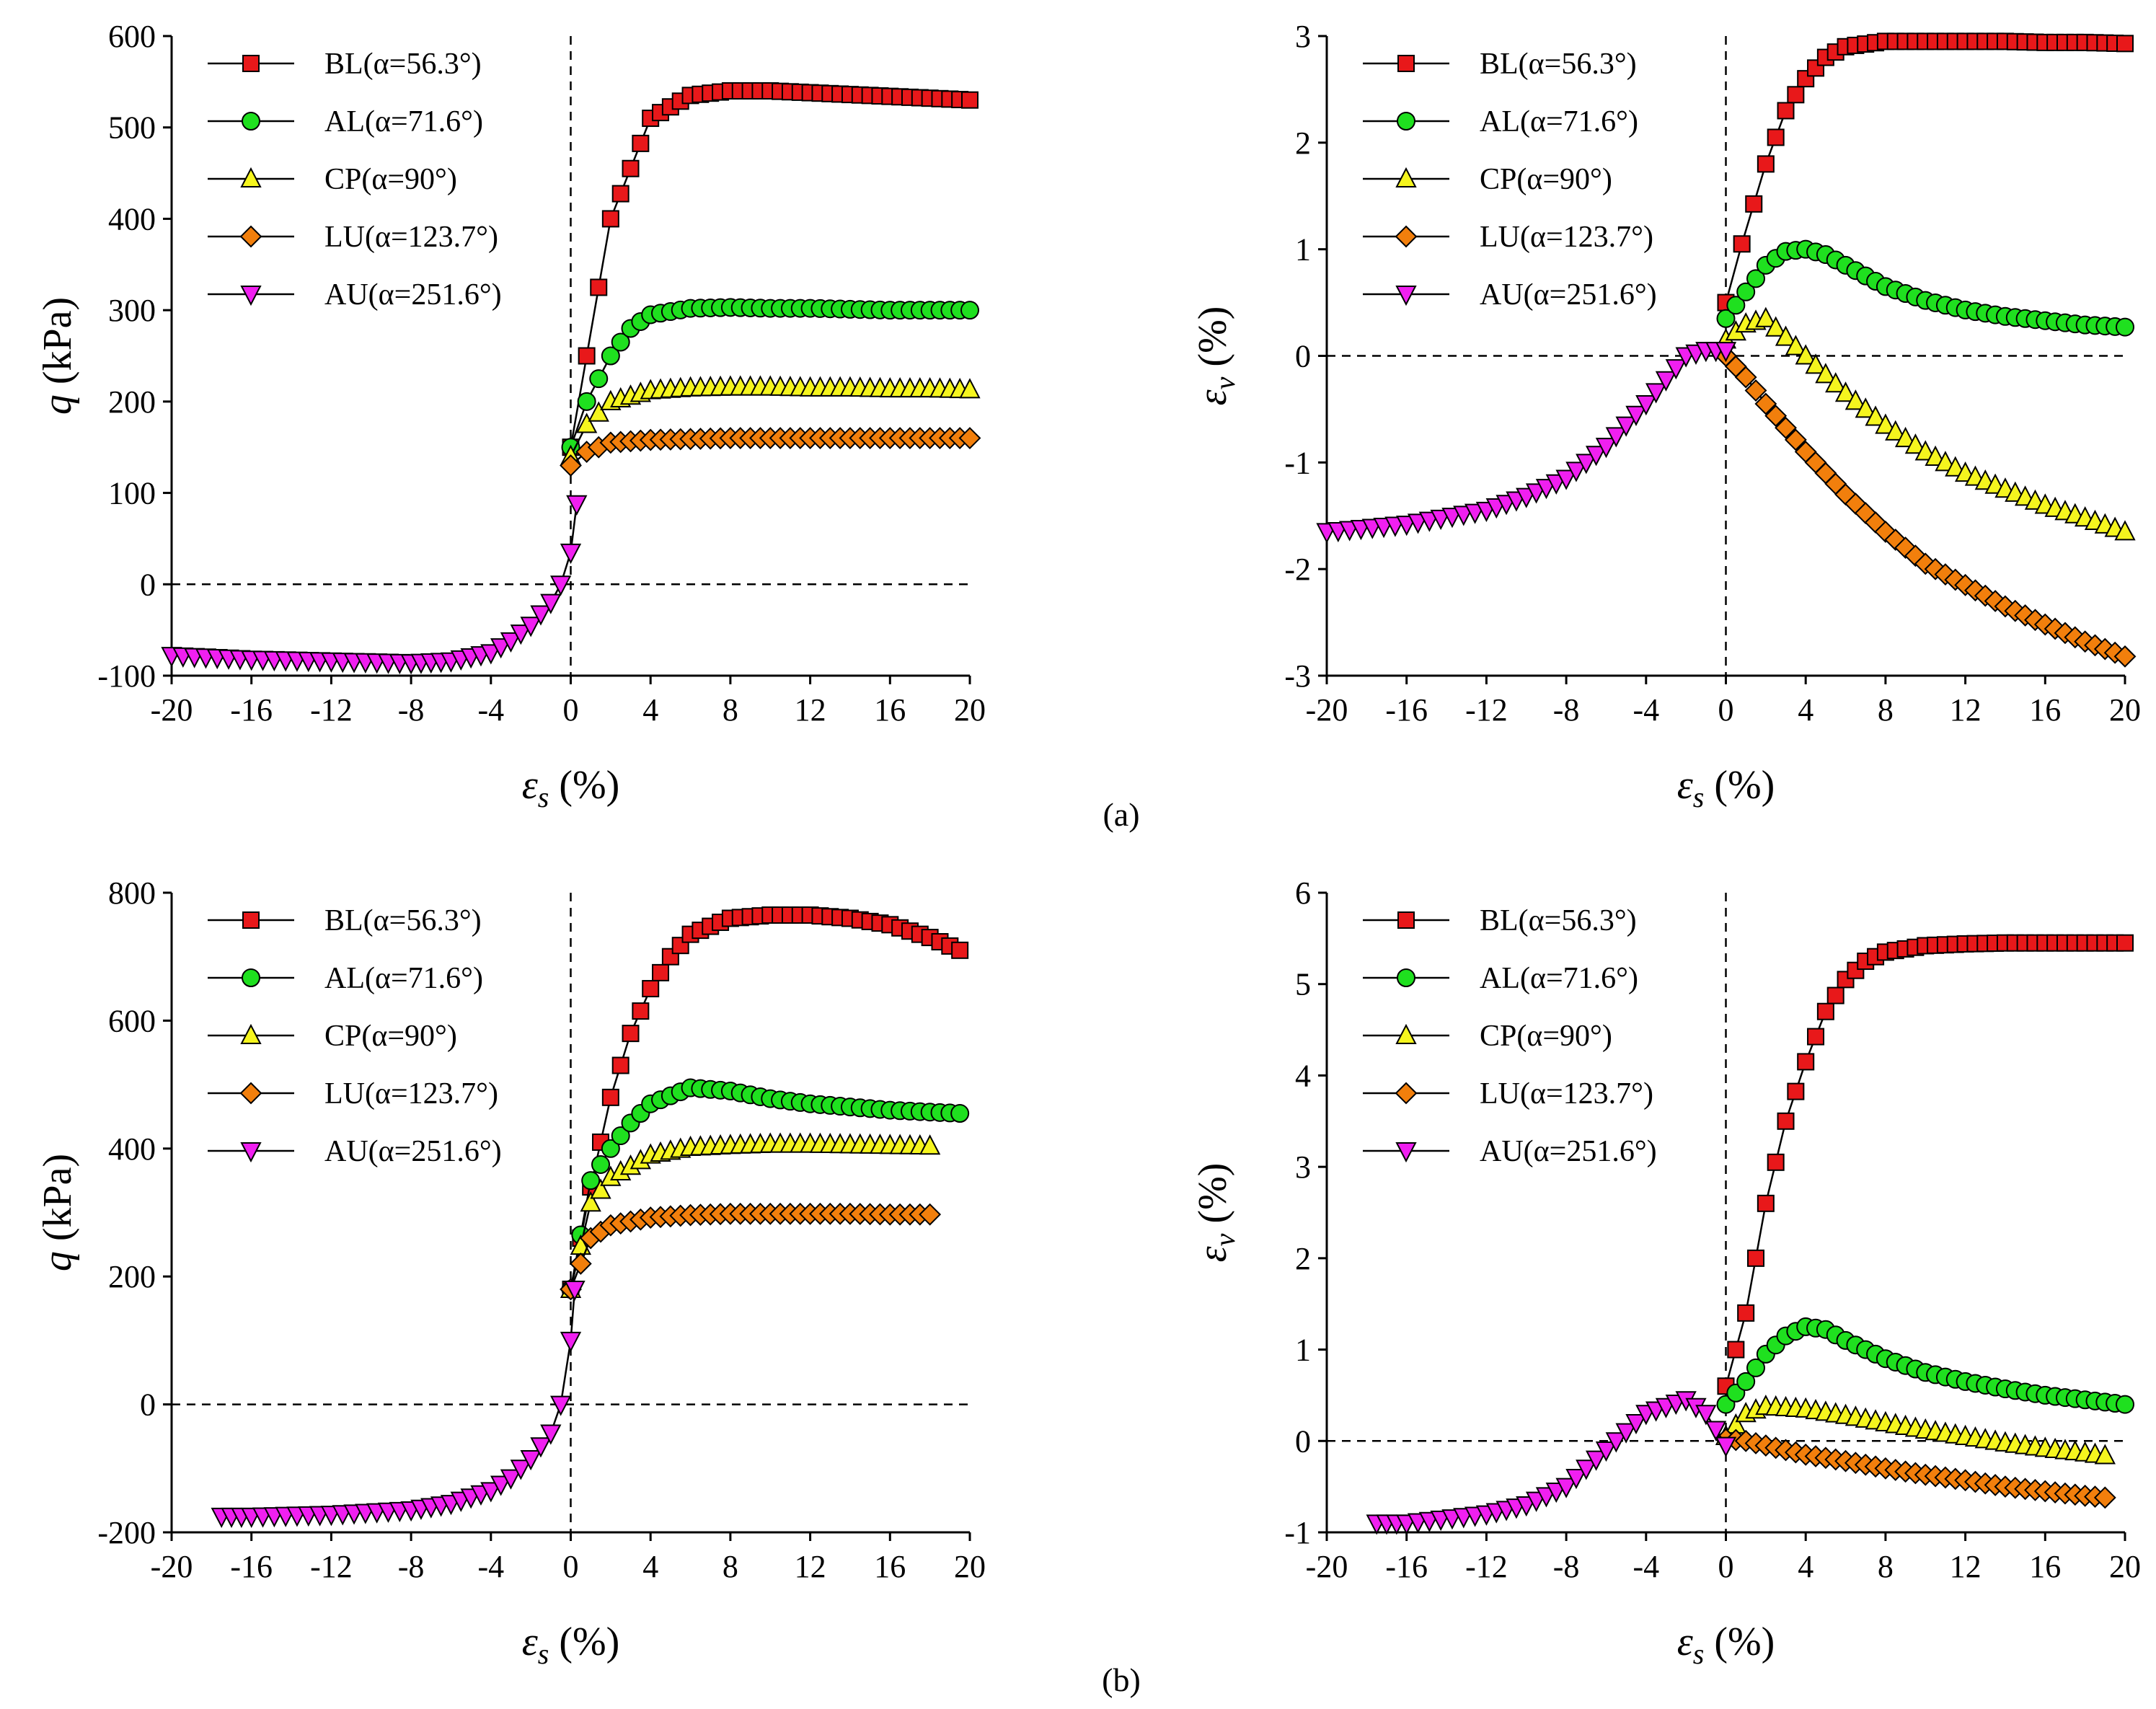  Describe the element at coordinates (1303, 1258) in the screenshot. I see `y-tick-label: 2` at that location.